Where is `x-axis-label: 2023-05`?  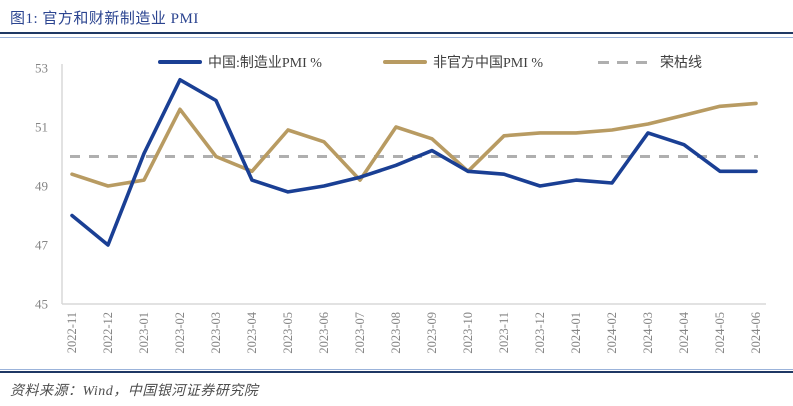
x-axis-label: 2023-05 is located at coordinates (288, 333).